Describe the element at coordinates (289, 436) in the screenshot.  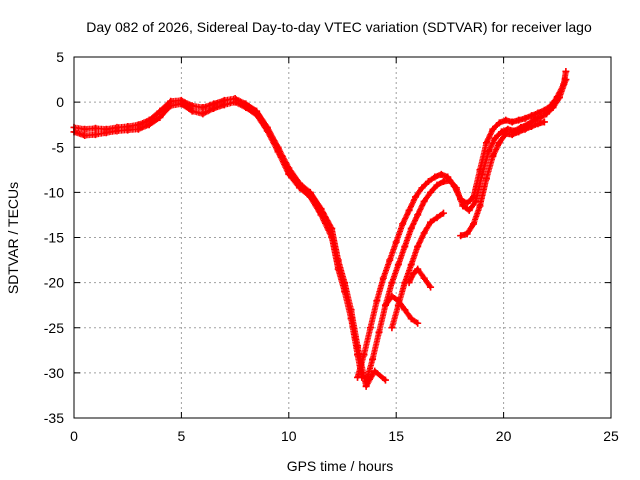
I see `x-tick-label: 10` at that location.